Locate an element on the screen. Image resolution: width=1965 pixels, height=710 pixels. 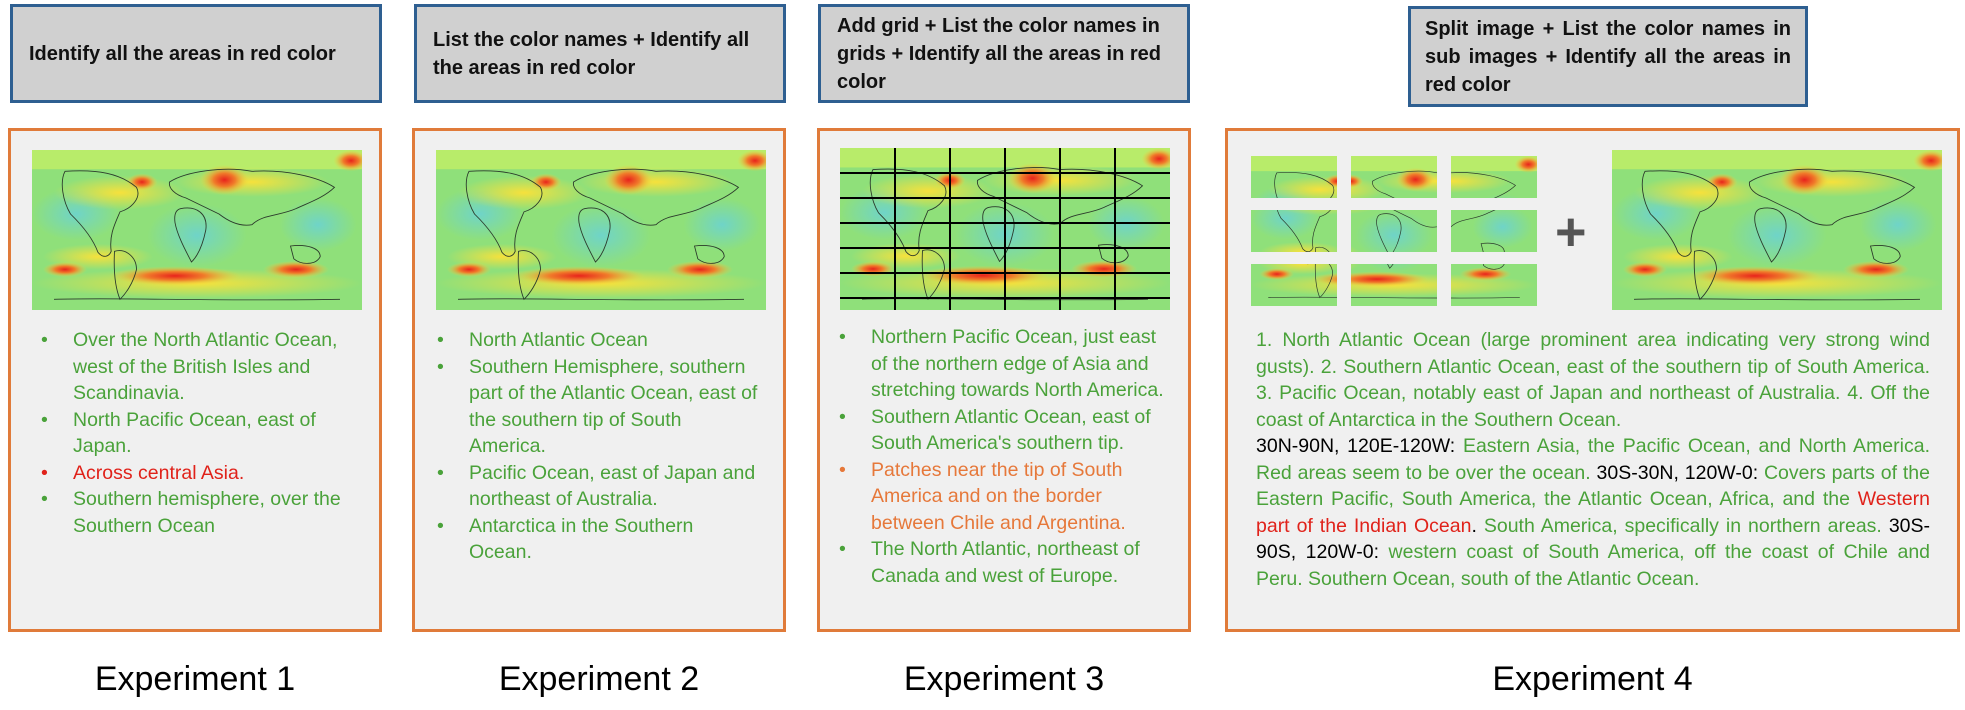
list-item: North Atlantic Ocean is located at coordinates (596, 340).